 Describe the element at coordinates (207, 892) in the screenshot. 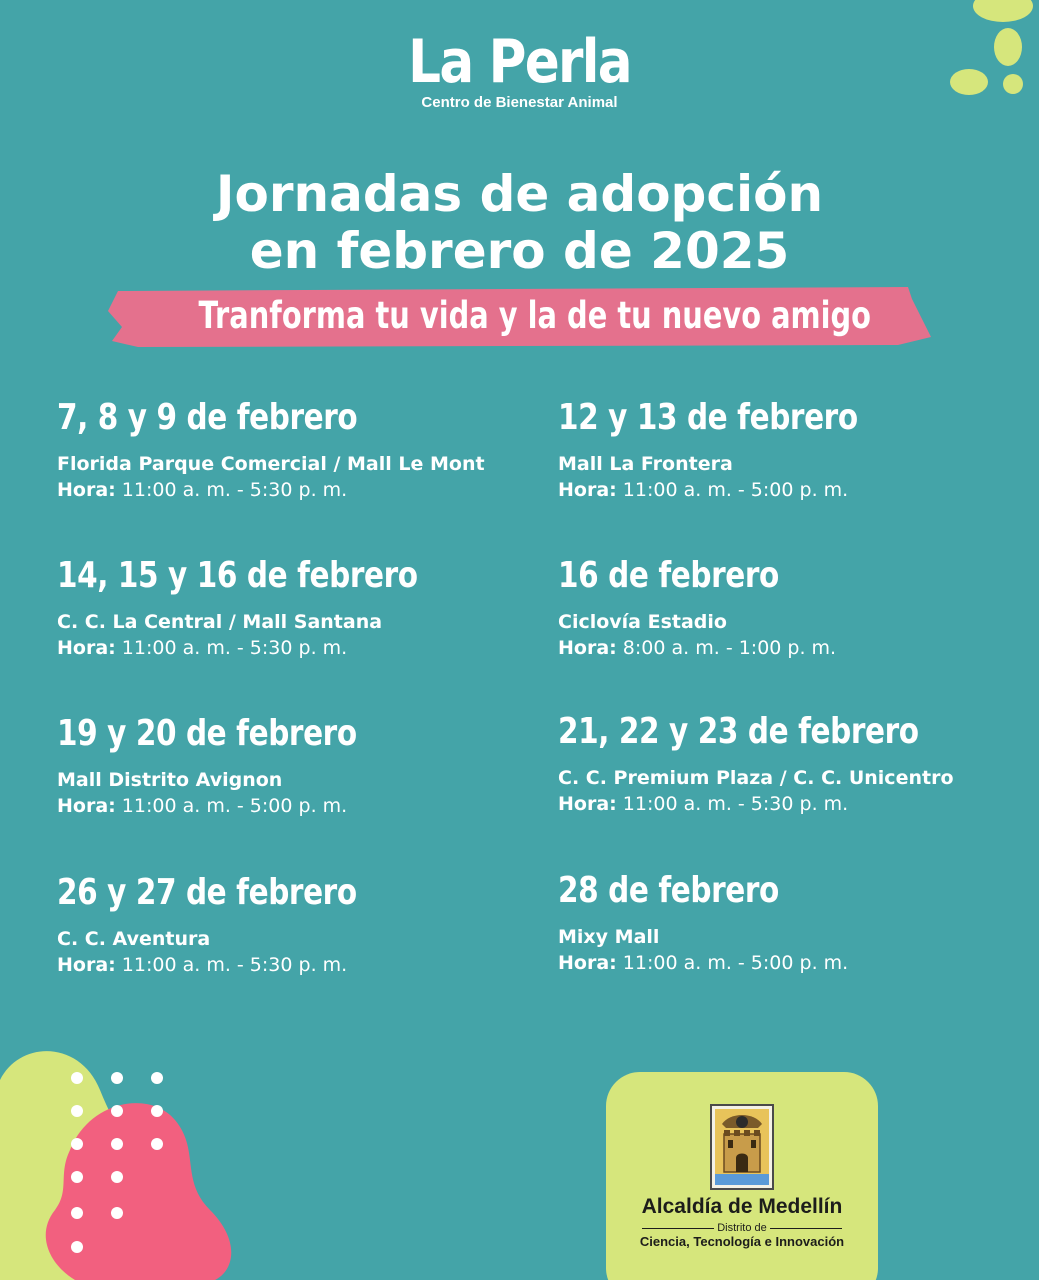

I see `event-date: 26 y 27 de febrero` at that location.